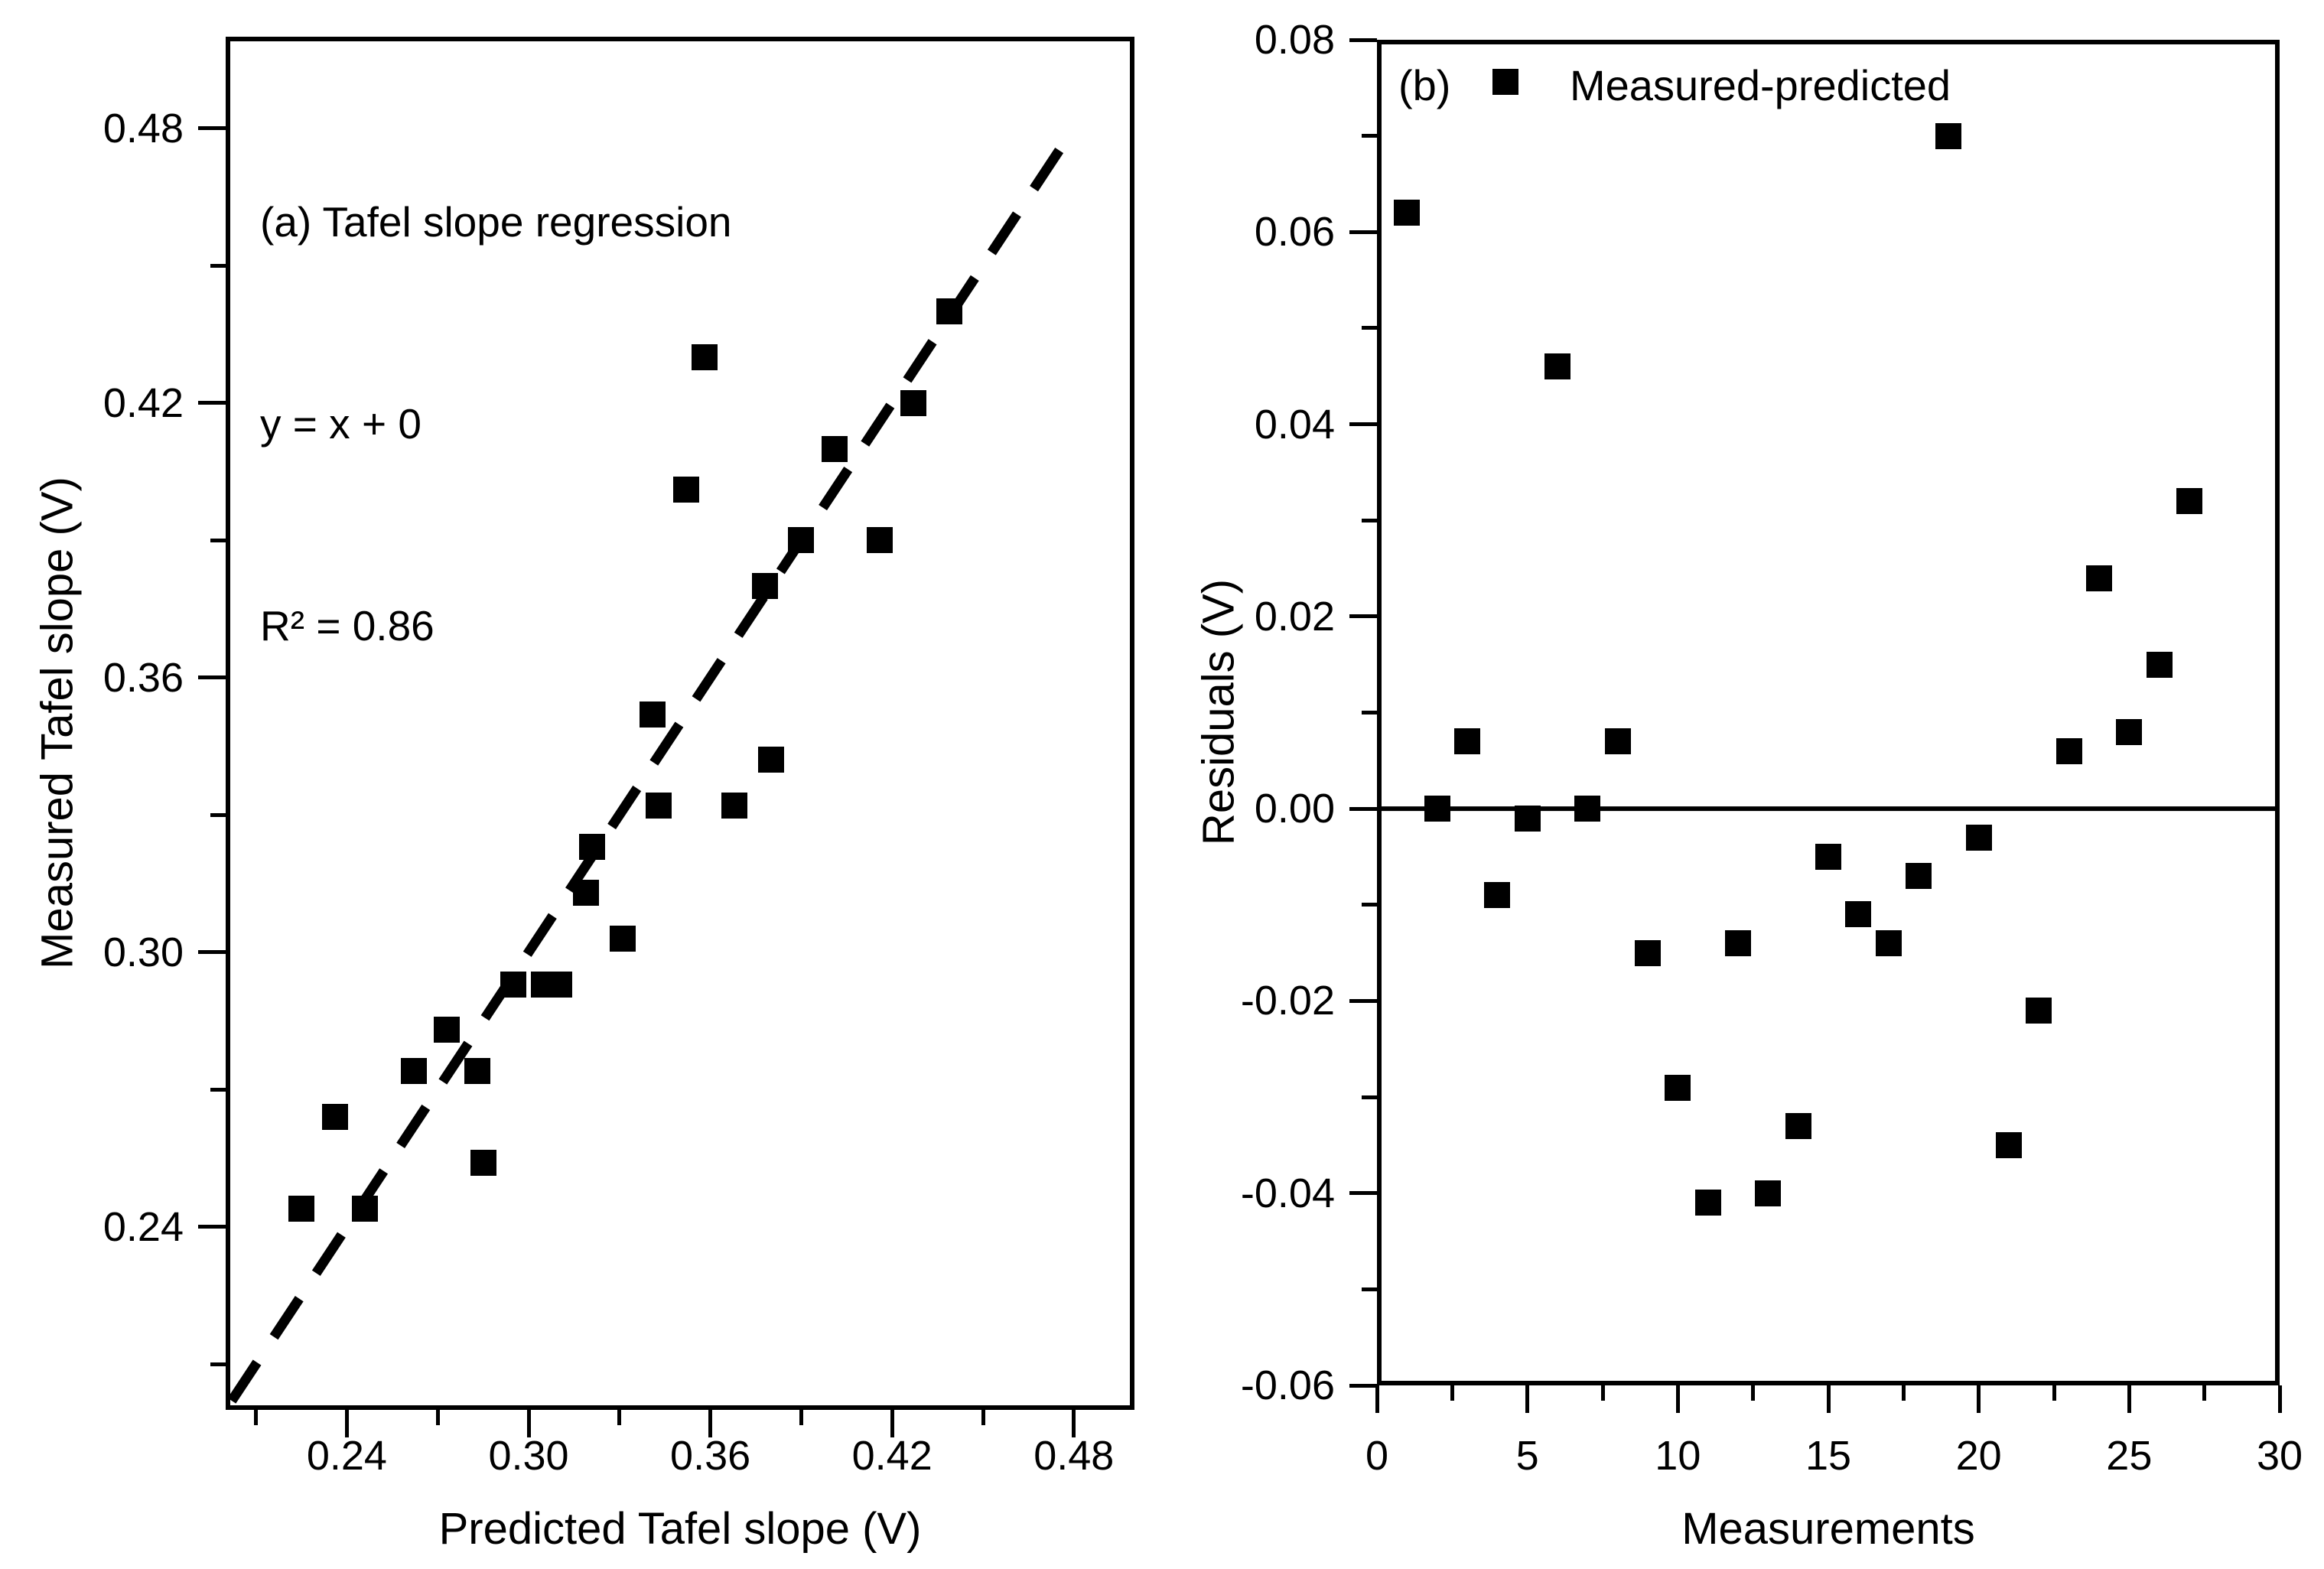  Describe the element at coordinates (1294, 809) in the screenshot. I see `y-axis-tick-label: 0.00` at that location.